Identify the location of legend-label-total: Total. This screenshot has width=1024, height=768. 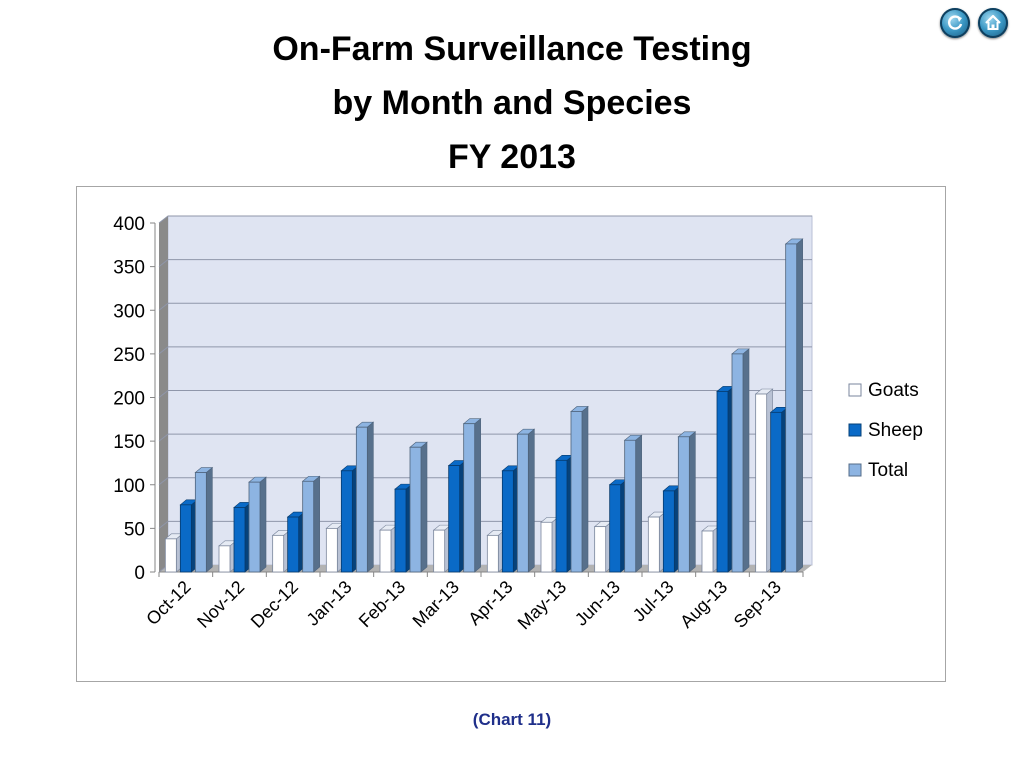
(888, 470).